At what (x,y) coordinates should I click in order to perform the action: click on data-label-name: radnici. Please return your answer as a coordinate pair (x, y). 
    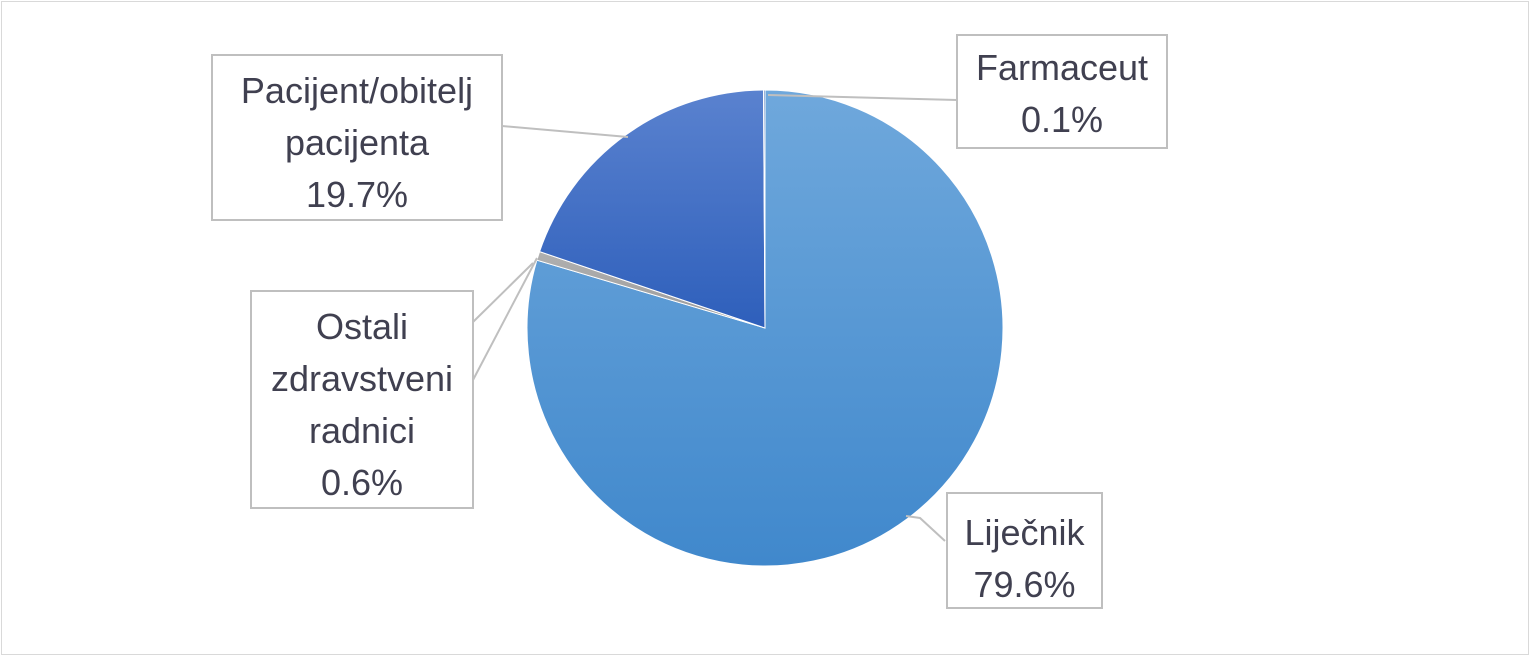
    Looking at the image, I should click on (362, 430).